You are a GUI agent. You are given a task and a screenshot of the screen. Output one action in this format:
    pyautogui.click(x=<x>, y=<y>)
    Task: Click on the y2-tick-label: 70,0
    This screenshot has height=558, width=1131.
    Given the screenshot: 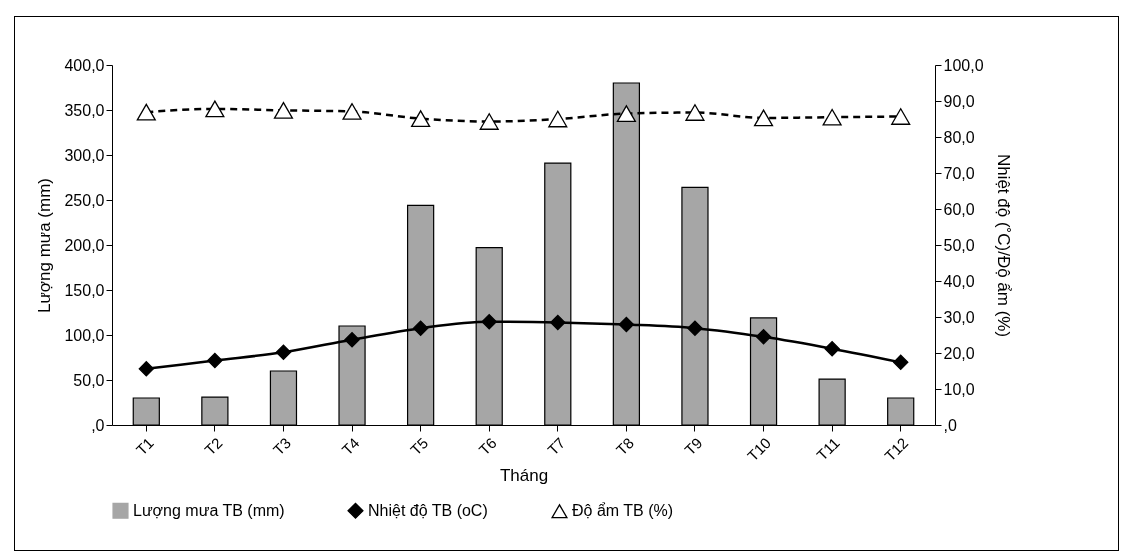 What is the action you would take?
    pyautogui.click(x=959, y=173)
    